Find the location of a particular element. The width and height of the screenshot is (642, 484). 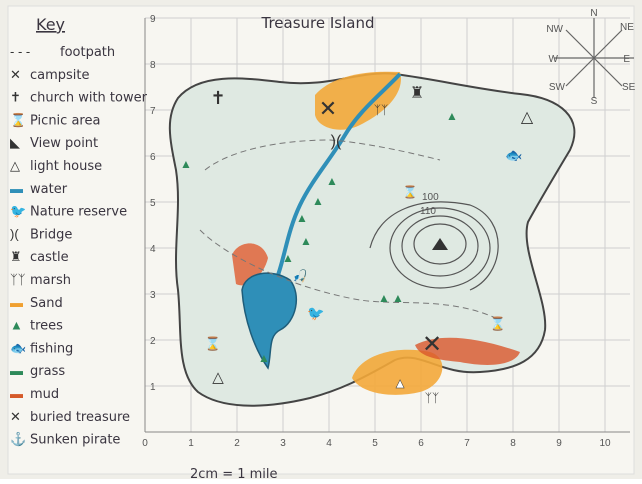

key-item-label: Picnic area is located at coordinates (65, 120).